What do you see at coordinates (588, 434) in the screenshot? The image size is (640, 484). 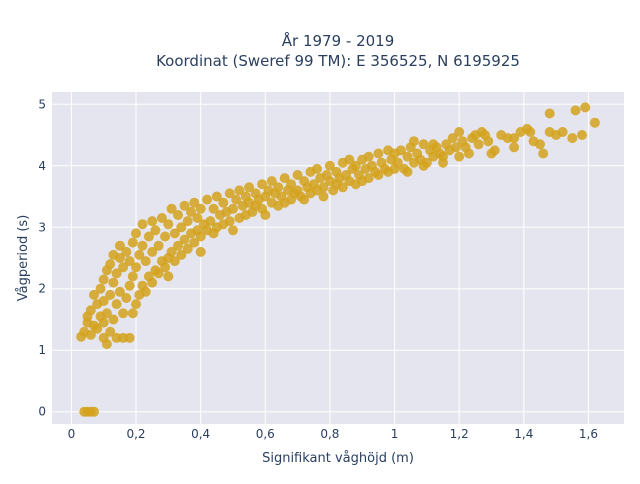 I see `x-tick-label: 1,6` at bounding box center [588, 434].